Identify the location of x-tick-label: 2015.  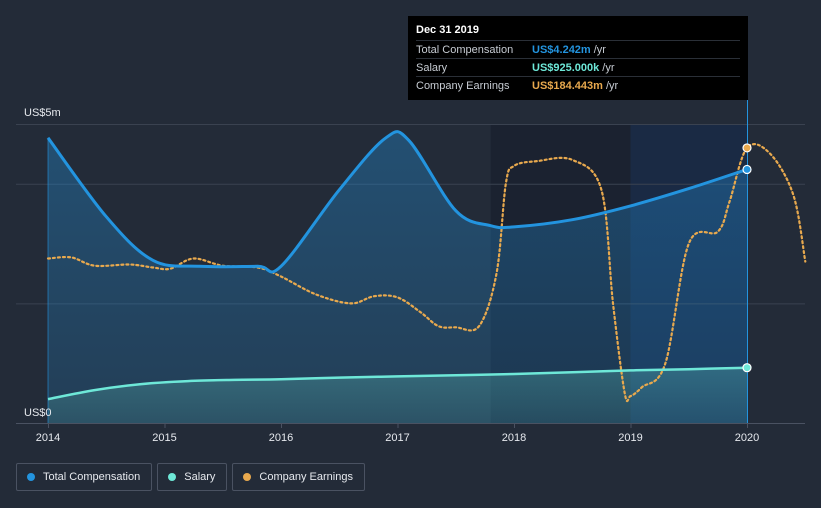
(164, 438).